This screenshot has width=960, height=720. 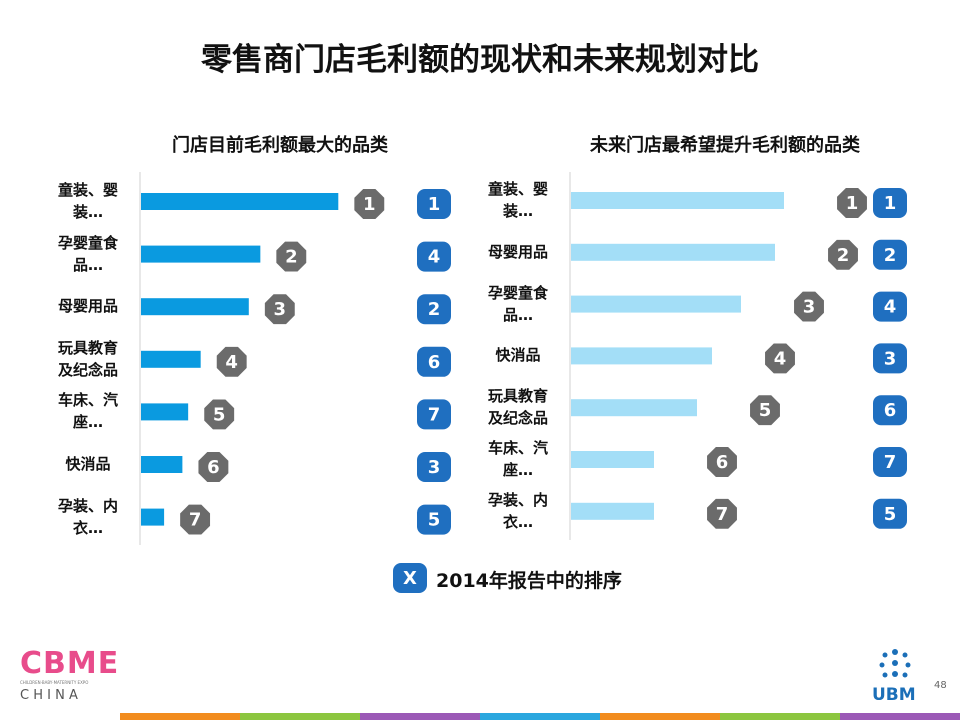 I want to click on logo-tagline: CHILDREN·BABY·MATERNITY EXPO, so click(x=54, y=682).